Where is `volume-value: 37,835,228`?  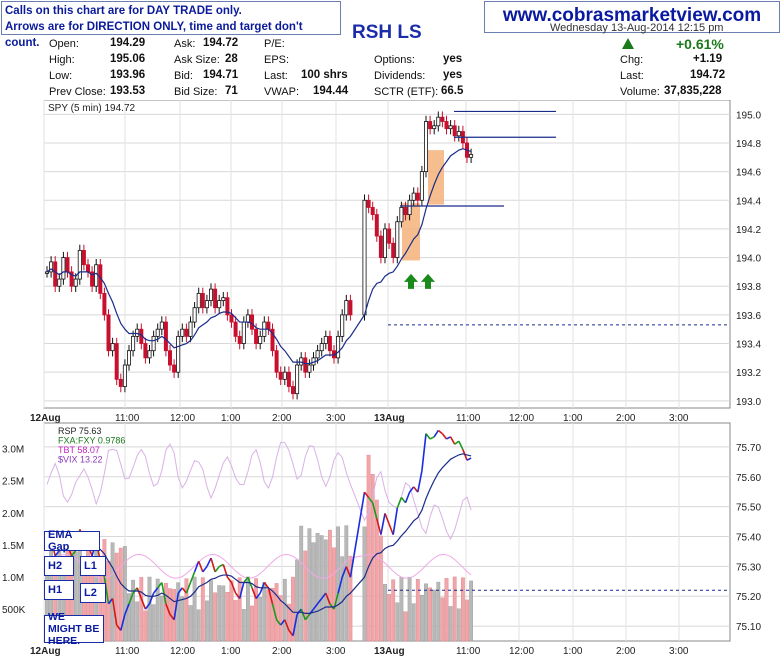 volume-value: 37,835,228 is located at coordinates (693, 91).